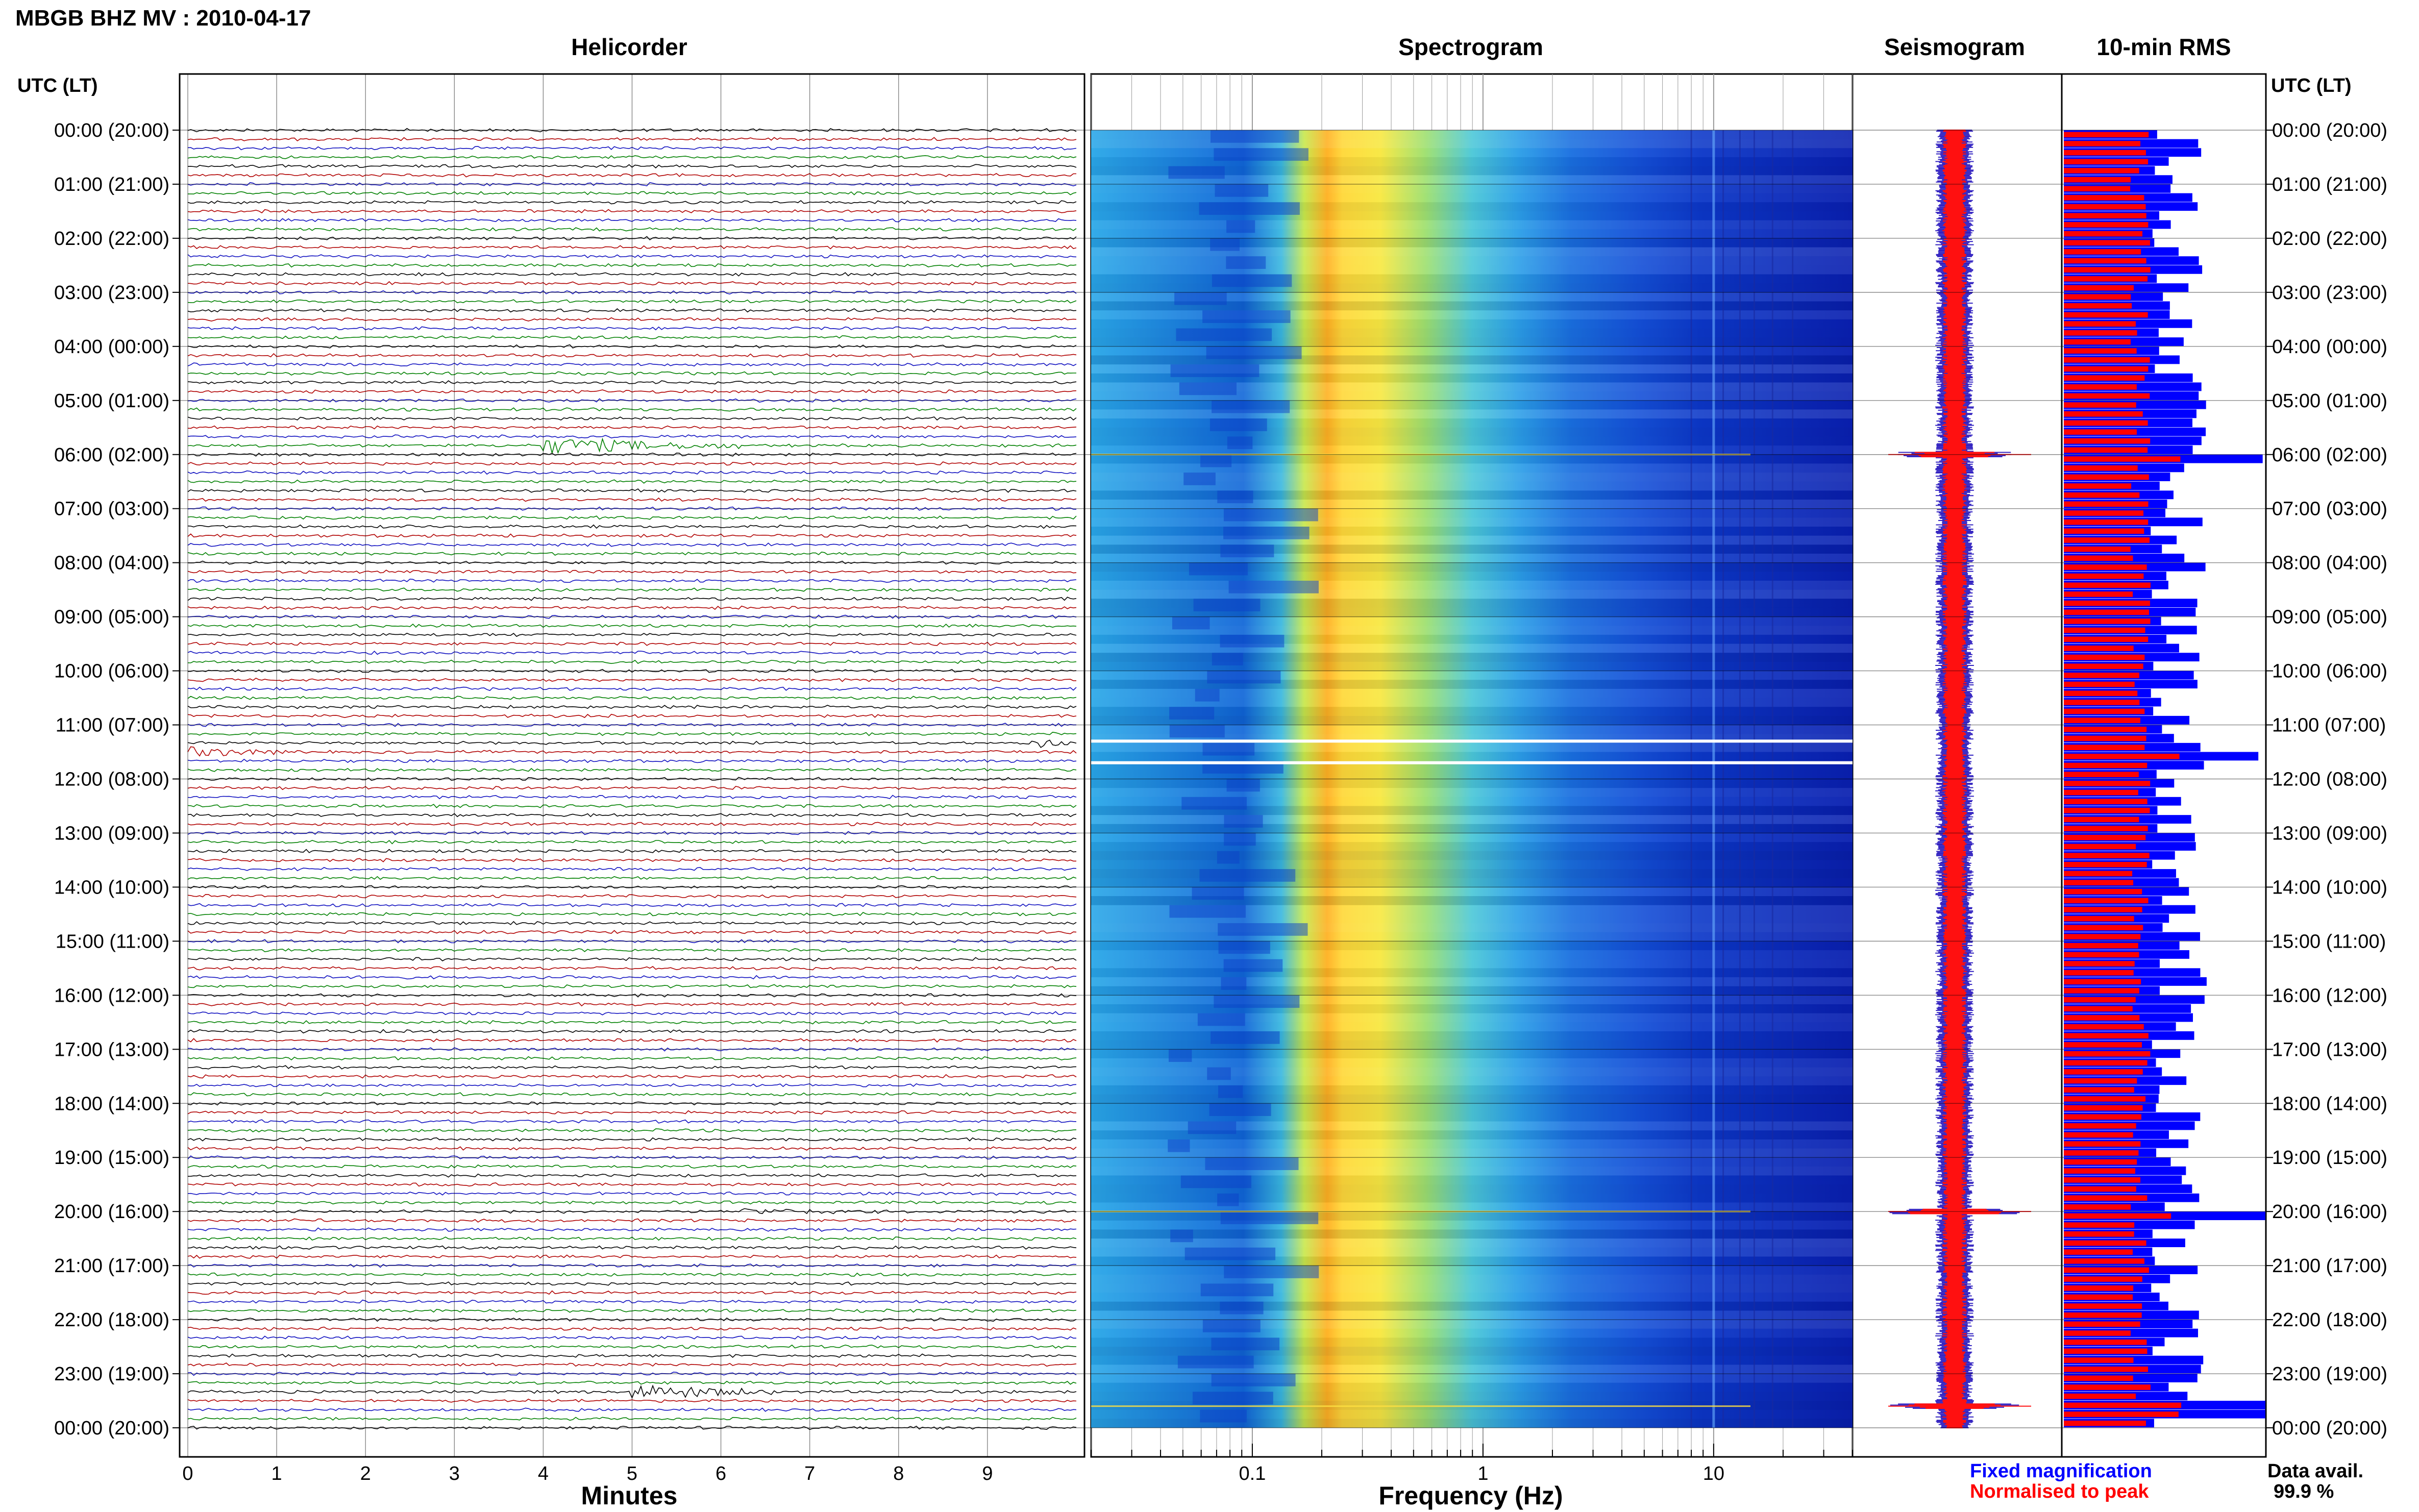  What do you see at coordinates (629, 1495) in the screenshot?
I see `minutes-axis-label: Minutes` at bounding box center [629, 1495].